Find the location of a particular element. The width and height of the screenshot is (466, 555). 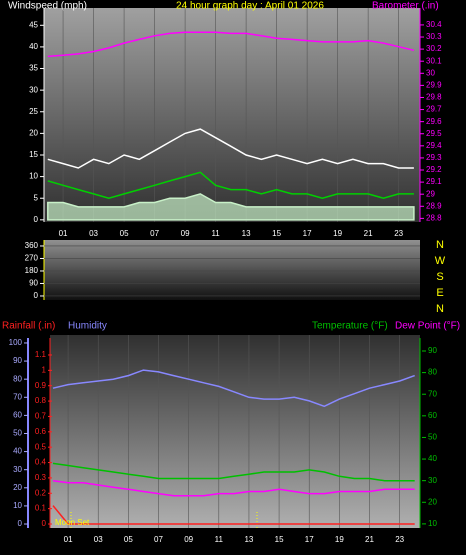

rain-label: Rainfall (.in) is located at coordinates (28, 326).